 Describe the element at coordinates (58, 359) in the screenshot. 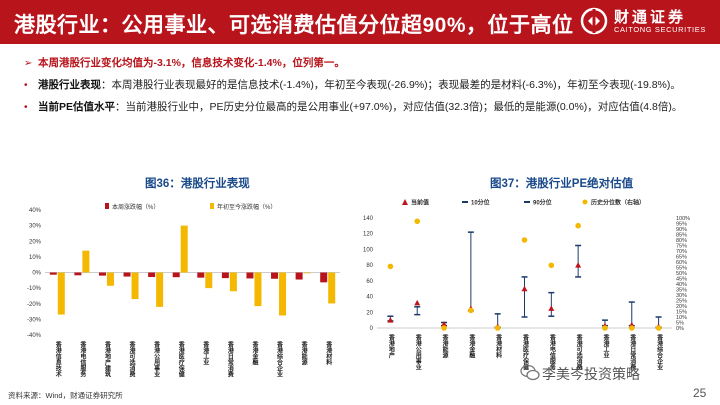

I see `x-category-label: 香港信息技术` at that location.